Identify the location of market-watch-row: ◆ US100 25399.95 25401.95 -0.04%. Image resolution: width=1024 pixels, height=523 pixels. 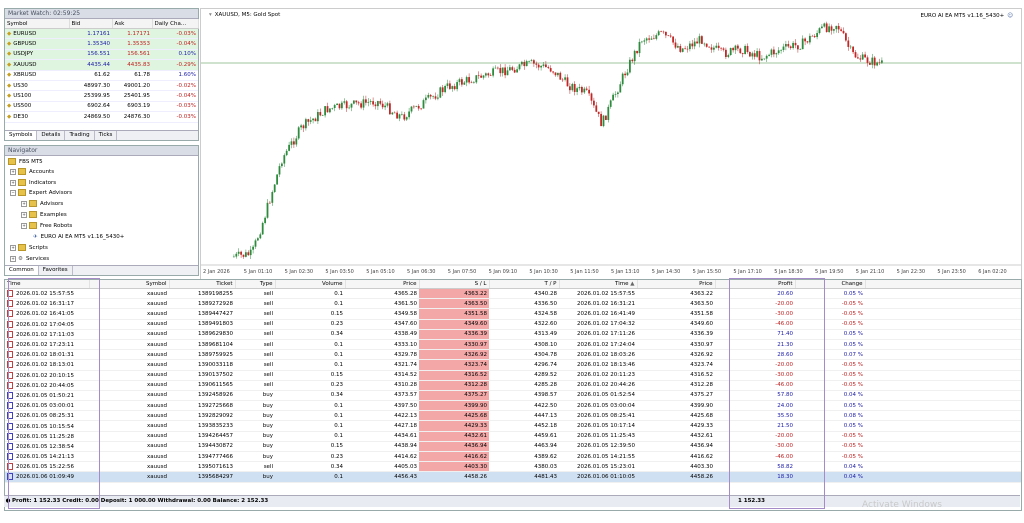
(101, 96).